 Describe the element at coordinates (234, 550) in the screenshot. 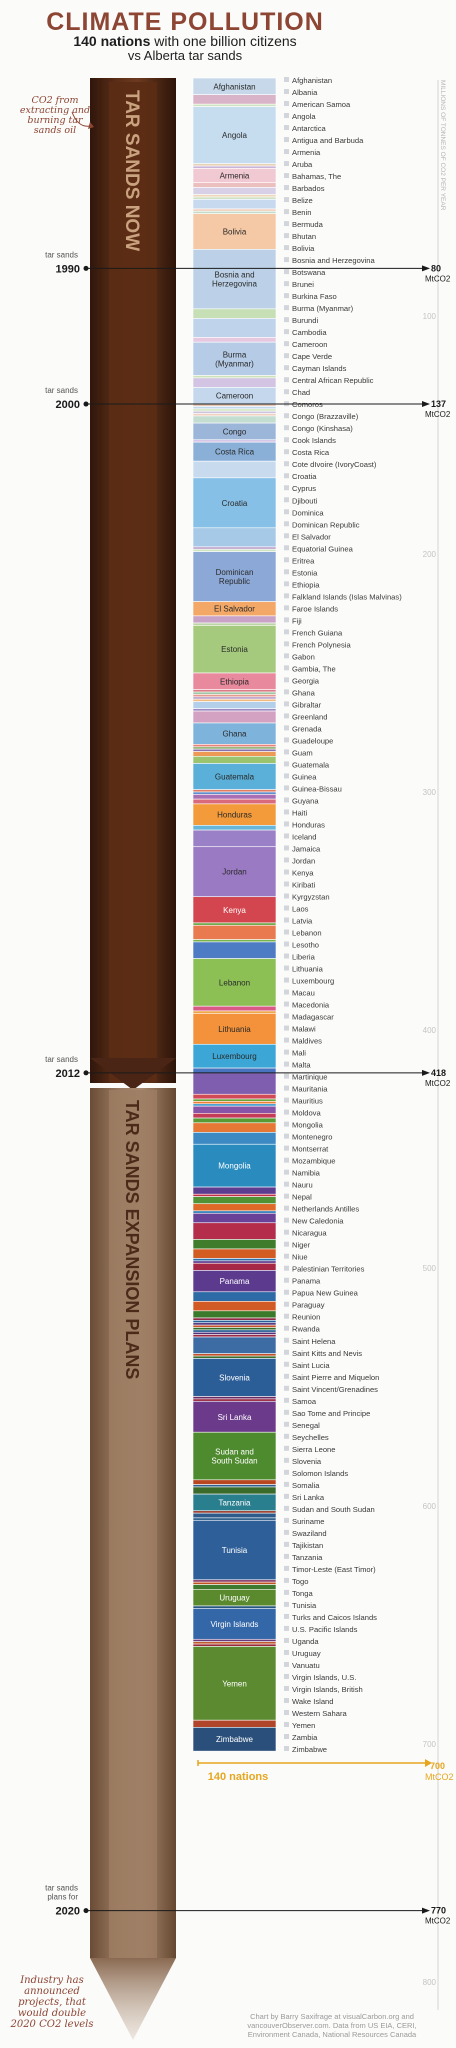

I see `bar-segment-dominica` at that location.